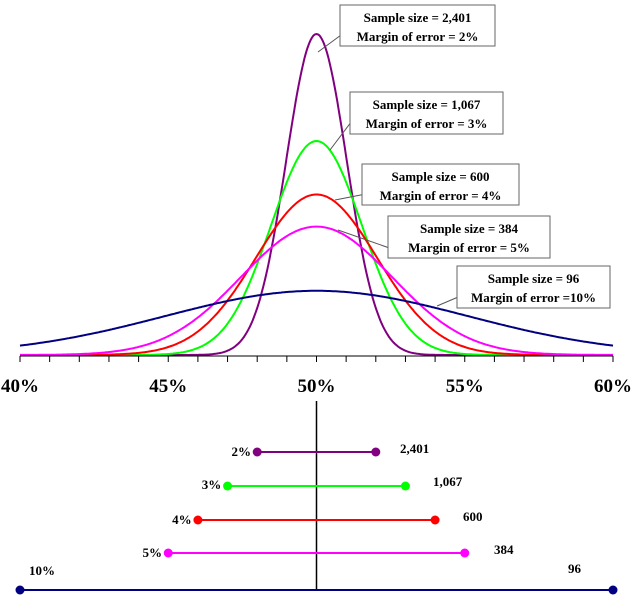 This screenshot has height=599, width=634. What do you see at coordinates (448, 481) in the screenshot?
I see `sample-size-value: 1,067` at bounding box center [448, 481].